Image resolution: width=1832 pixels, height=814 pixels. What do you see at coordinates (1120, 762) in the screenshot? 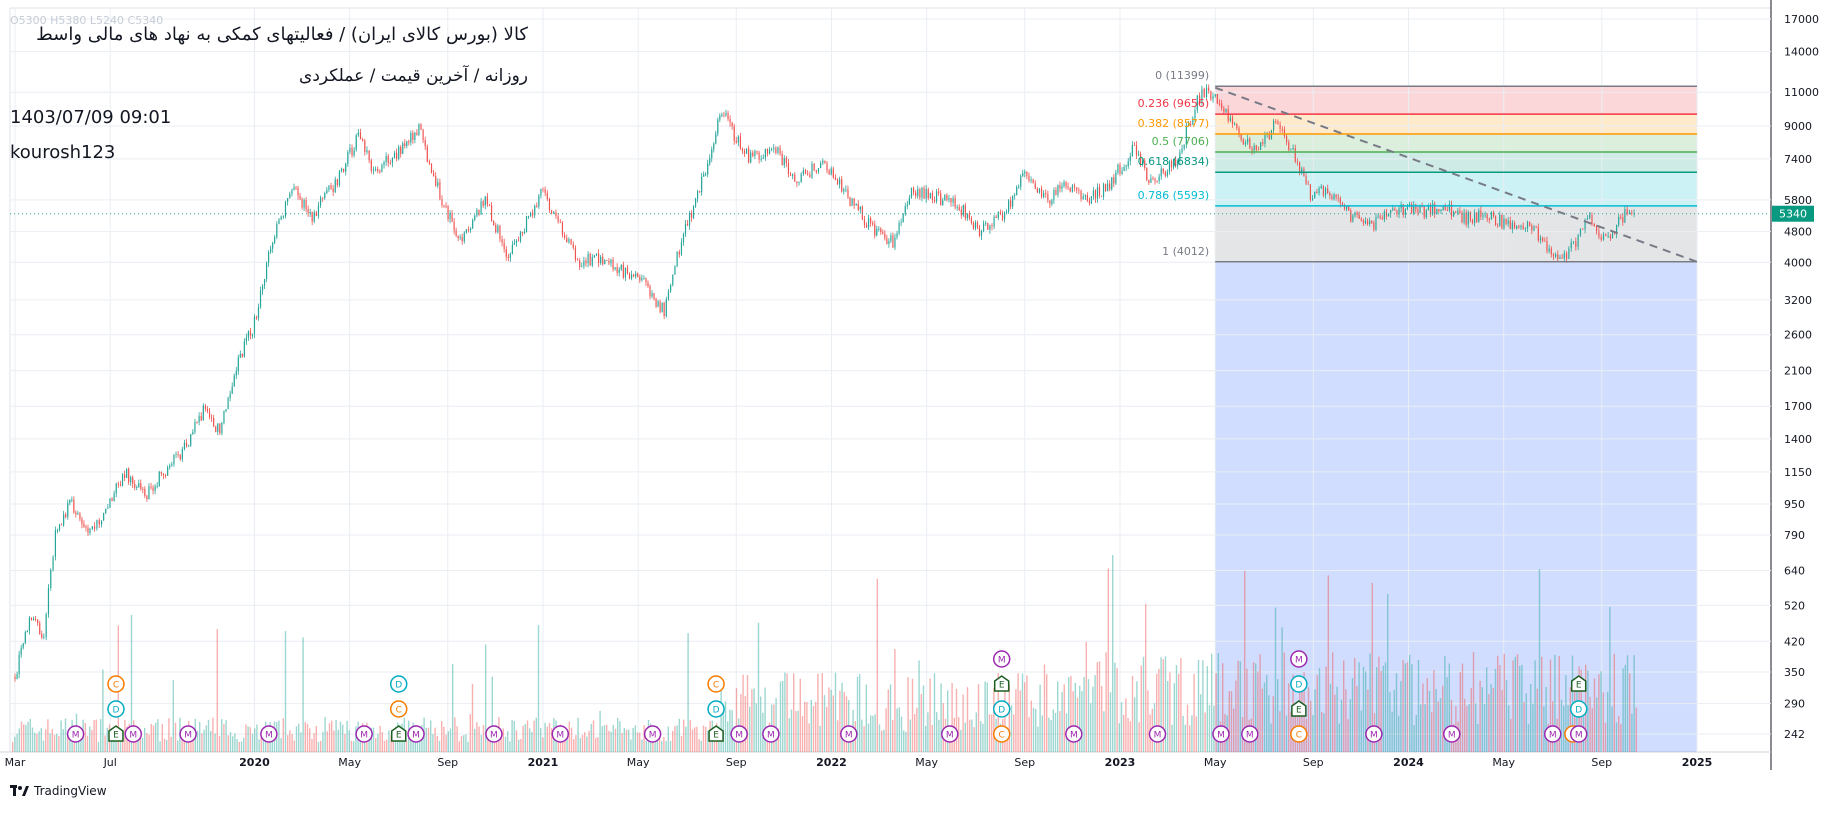
I see `x-tick-label: 2023` at bounding box center [1120, 762].